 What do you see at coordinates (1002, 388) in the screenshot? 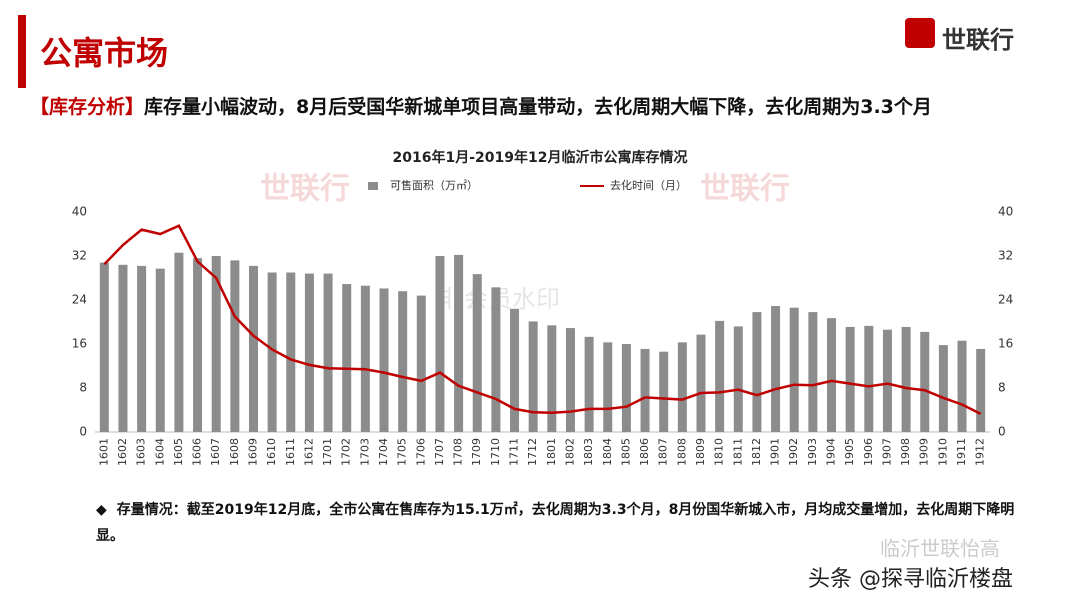
I see `y2-tick-label: 8` at bounding box center [1002, 388].